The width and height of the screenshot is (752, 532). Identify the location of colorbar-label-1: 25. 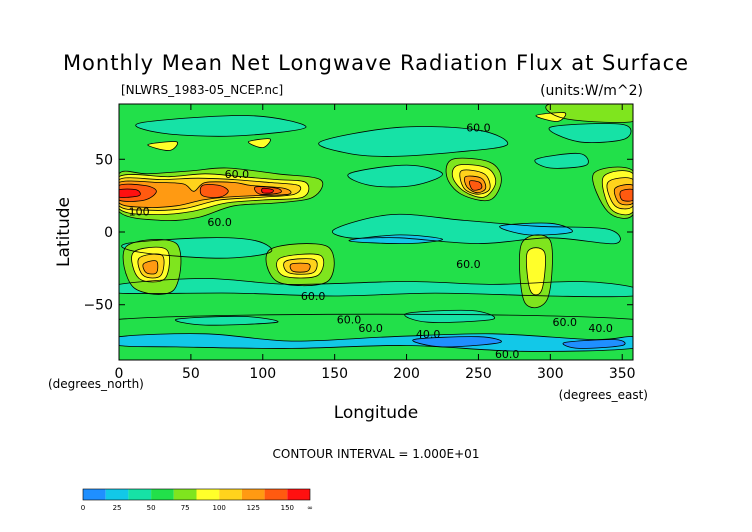
(117, 508).